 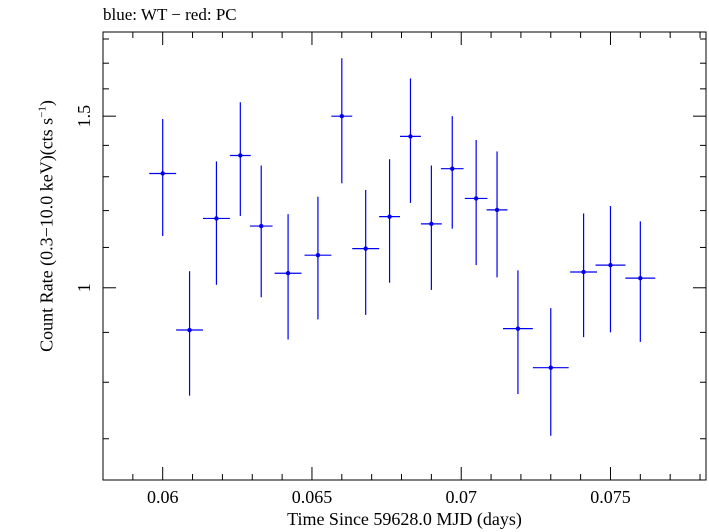 What do you see at coordinates (610, 497) in the screenshot?
I see `x-tick-label: 0.075` at bounding box center [610, 497].